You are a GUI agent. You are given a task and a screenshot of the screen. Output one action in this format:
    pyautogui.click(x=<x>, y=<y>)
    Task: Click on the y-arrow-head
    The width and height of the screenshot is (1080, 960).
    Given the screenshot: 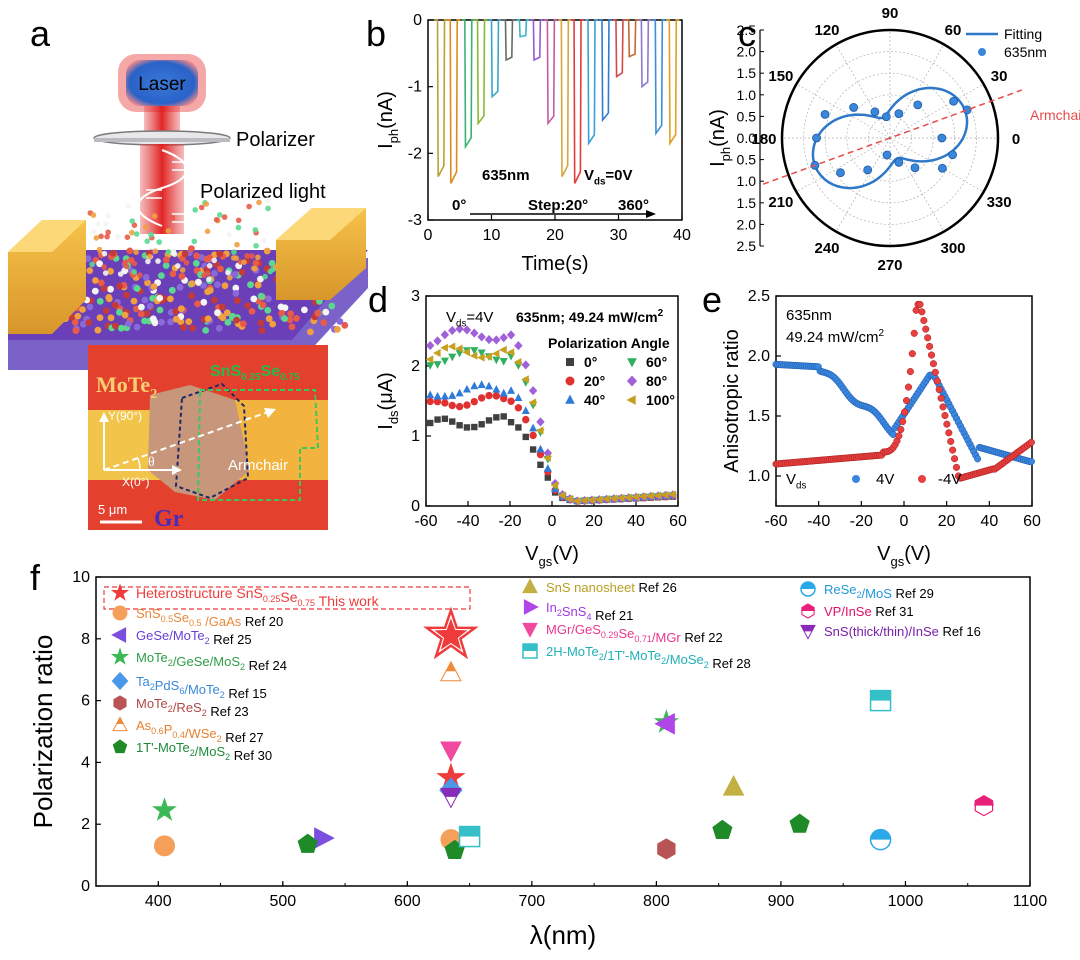 What is the action you would take?
    pyautogui.click(x=104, y=417)
    